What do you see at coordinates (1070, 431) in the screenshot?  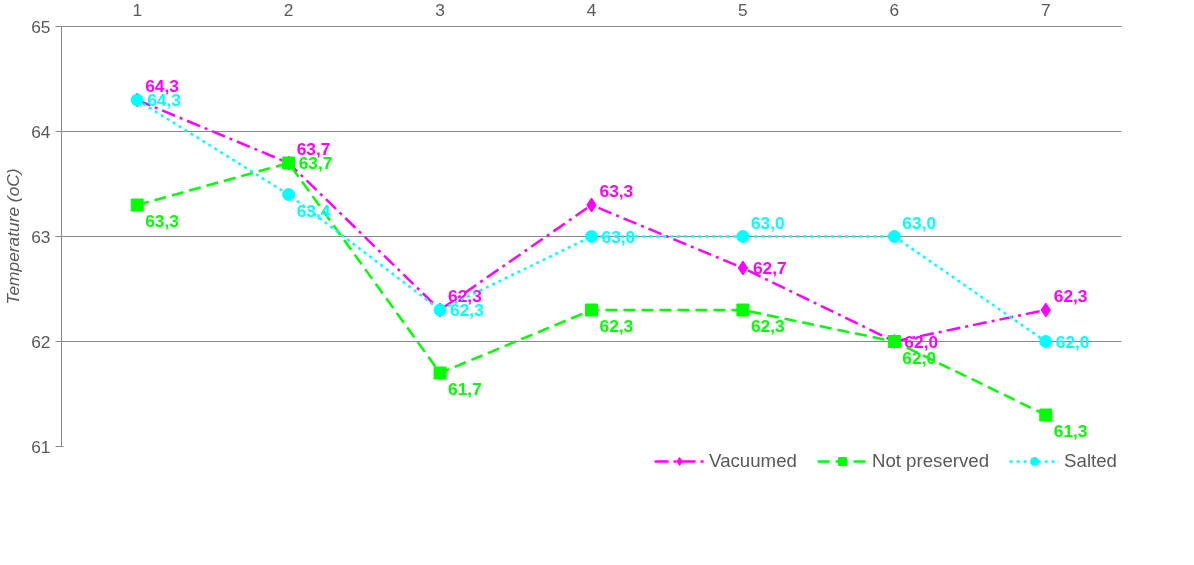 I see `data-label: 61,3` at bounding box center [1070, 431].